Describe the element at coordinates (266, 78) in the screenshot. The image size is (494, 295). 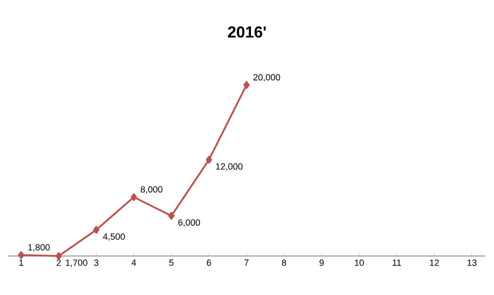
I see `data-label: 20,000` at that location.